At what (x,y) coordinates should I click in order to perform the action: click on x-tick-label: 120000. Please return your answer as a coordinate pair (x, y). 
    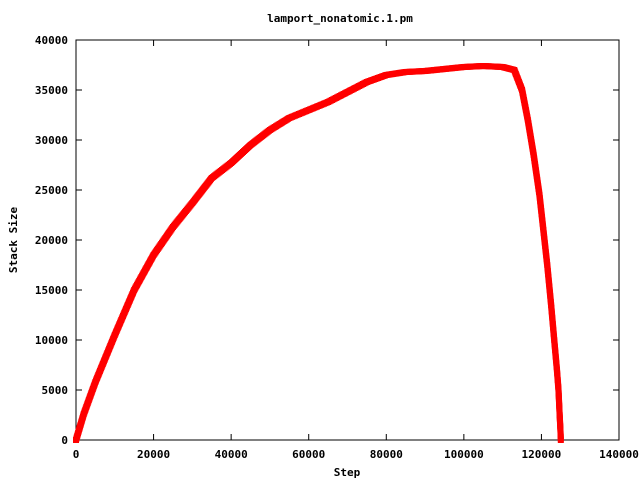
    Looking at the image, I should click on (542, 454).